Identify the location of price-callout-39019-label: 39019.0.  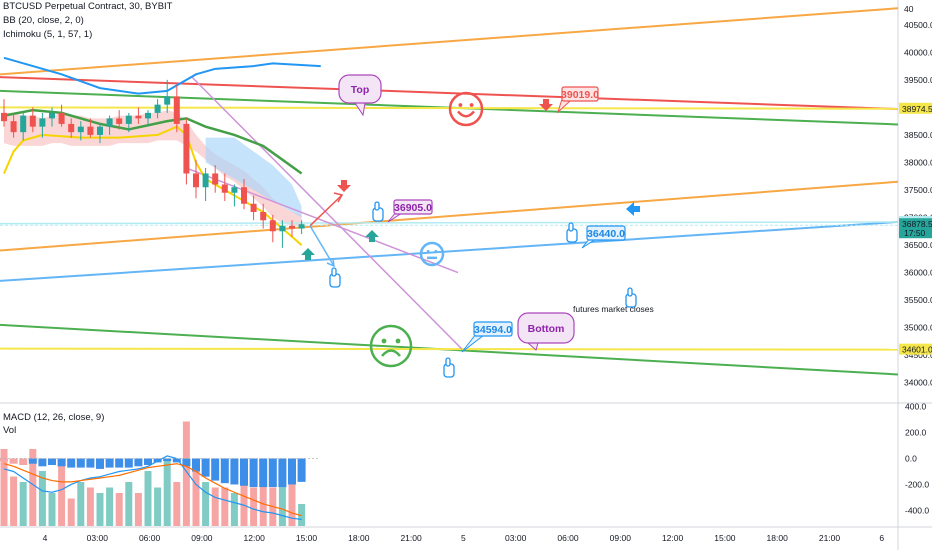
(580, 95).